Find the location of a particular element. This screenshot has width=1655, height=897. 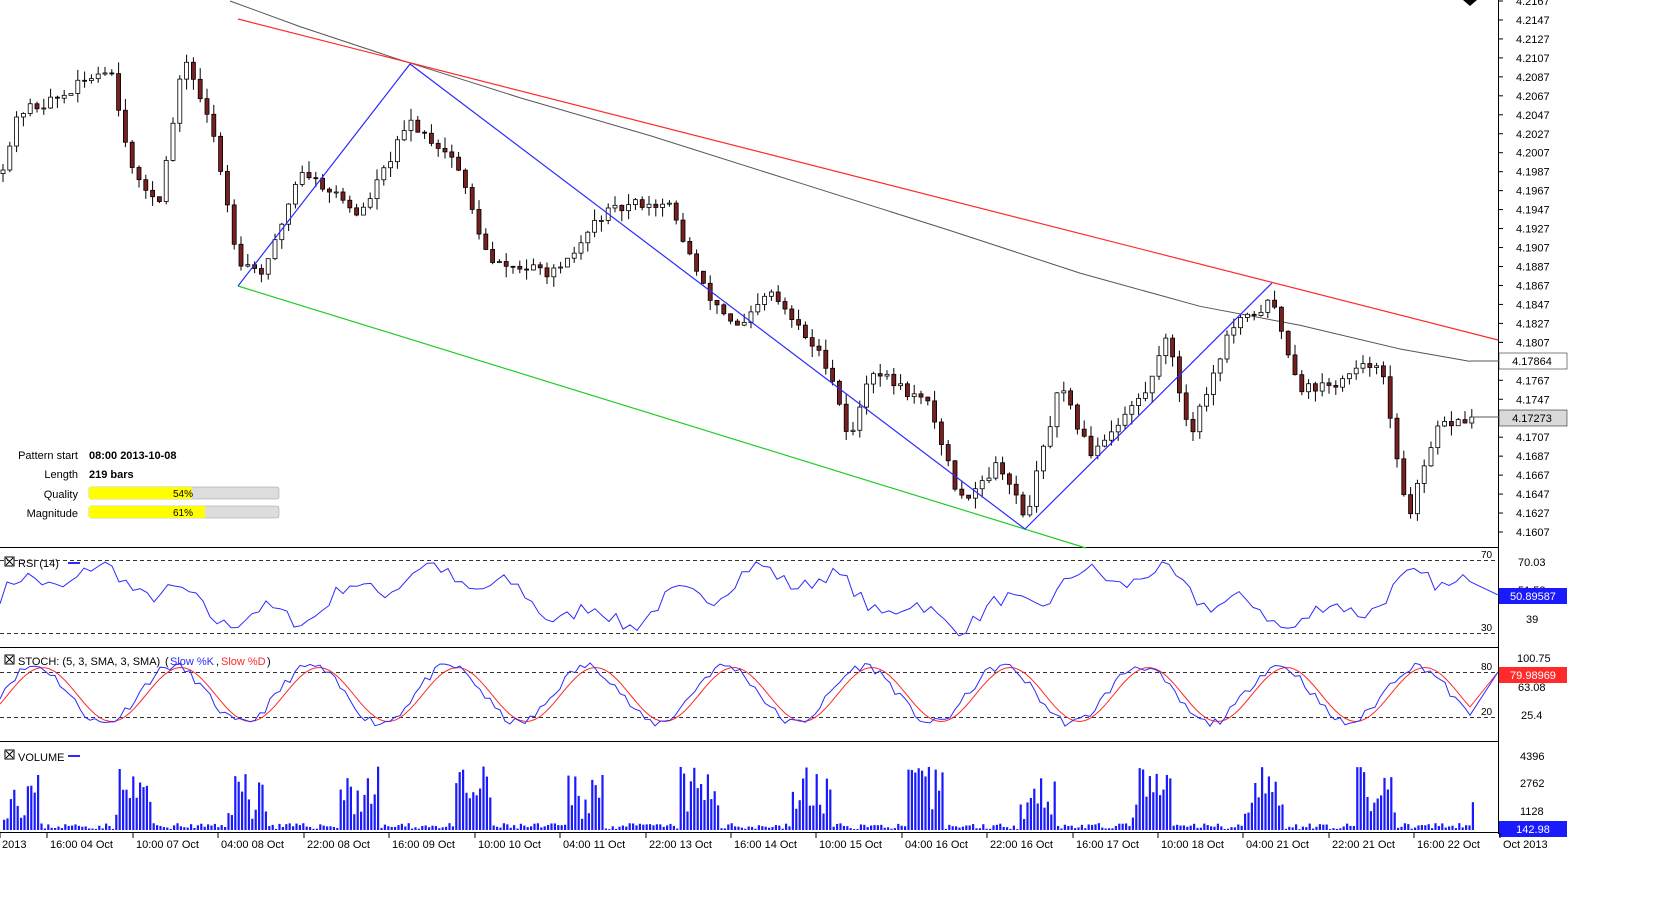

time-tick-label: 10:00 07 Oct is located at coordinates (167, 845).